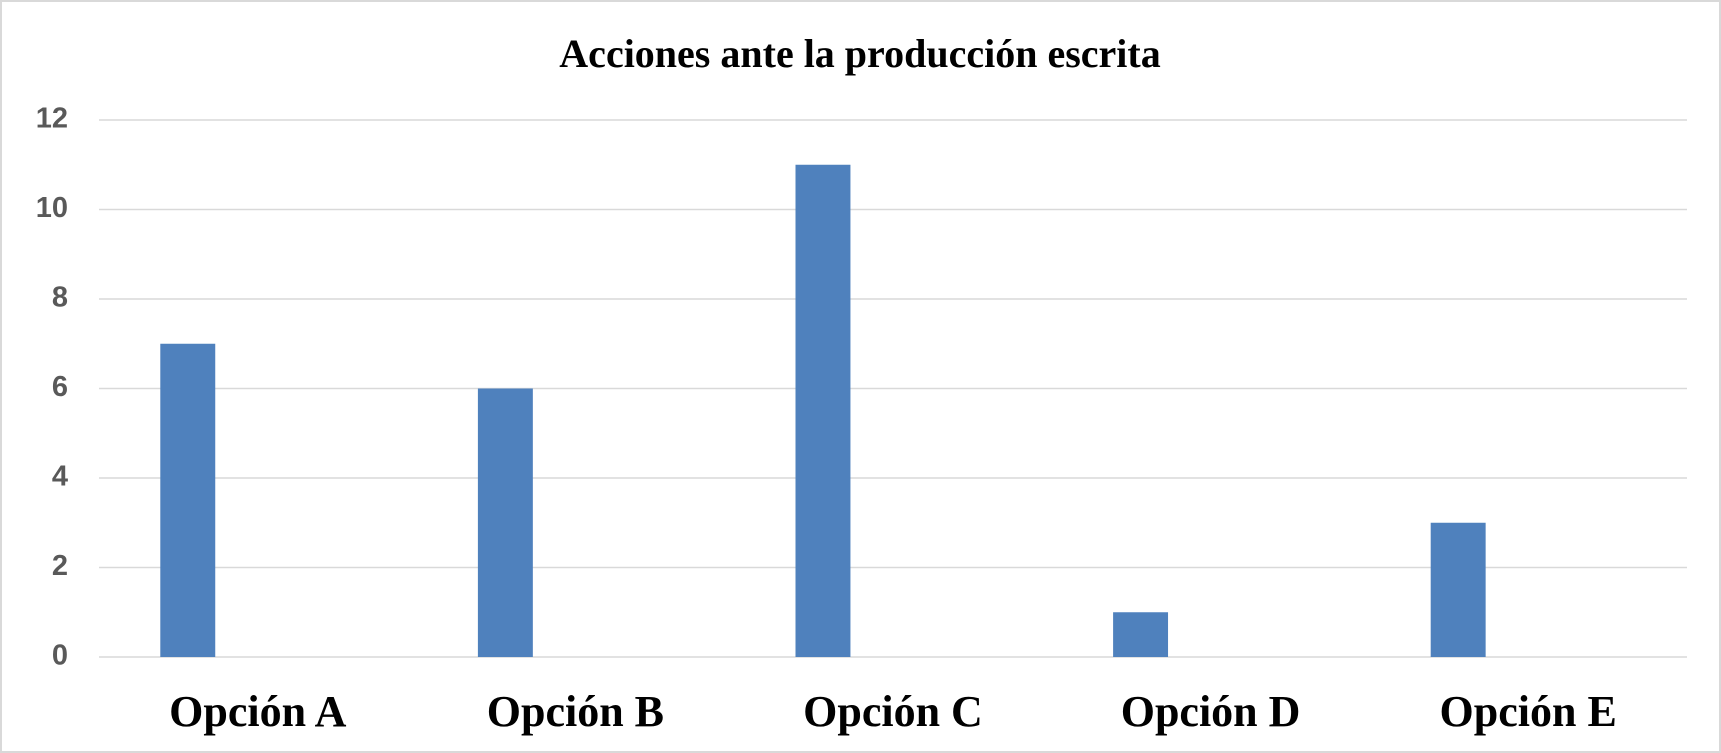  I want to click on x-tick-label: Opción E, so click(1528, 711).